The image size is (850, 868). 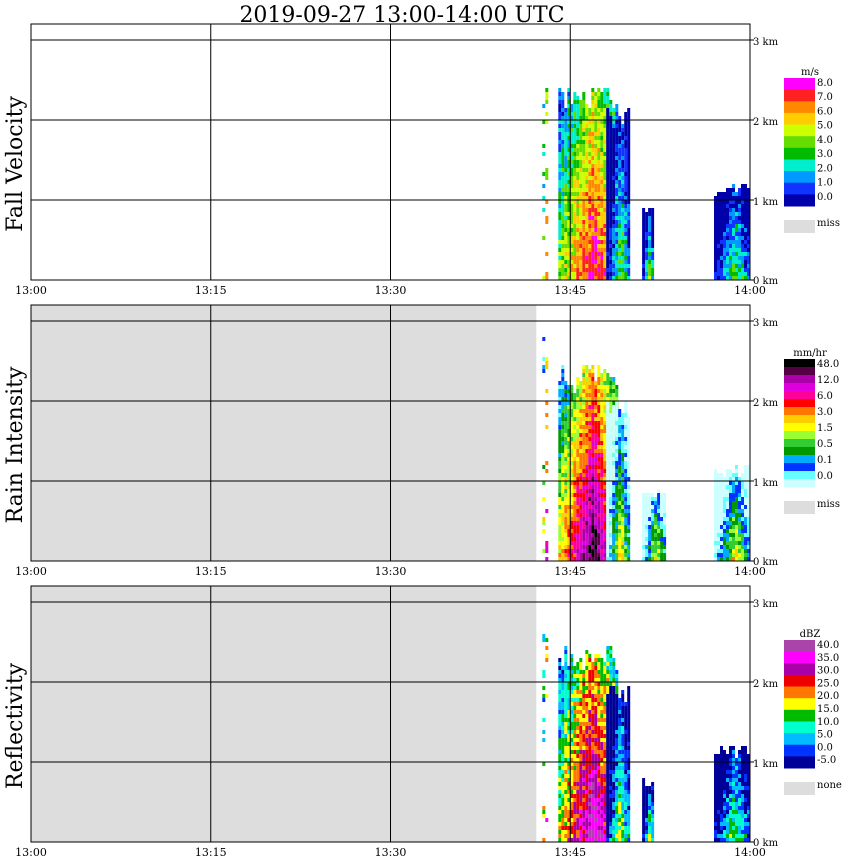 What do you see at coordinates (825, 428) in the screenshot?
I see `colorbar-label: 1.5` at bounding box center [825, 428].